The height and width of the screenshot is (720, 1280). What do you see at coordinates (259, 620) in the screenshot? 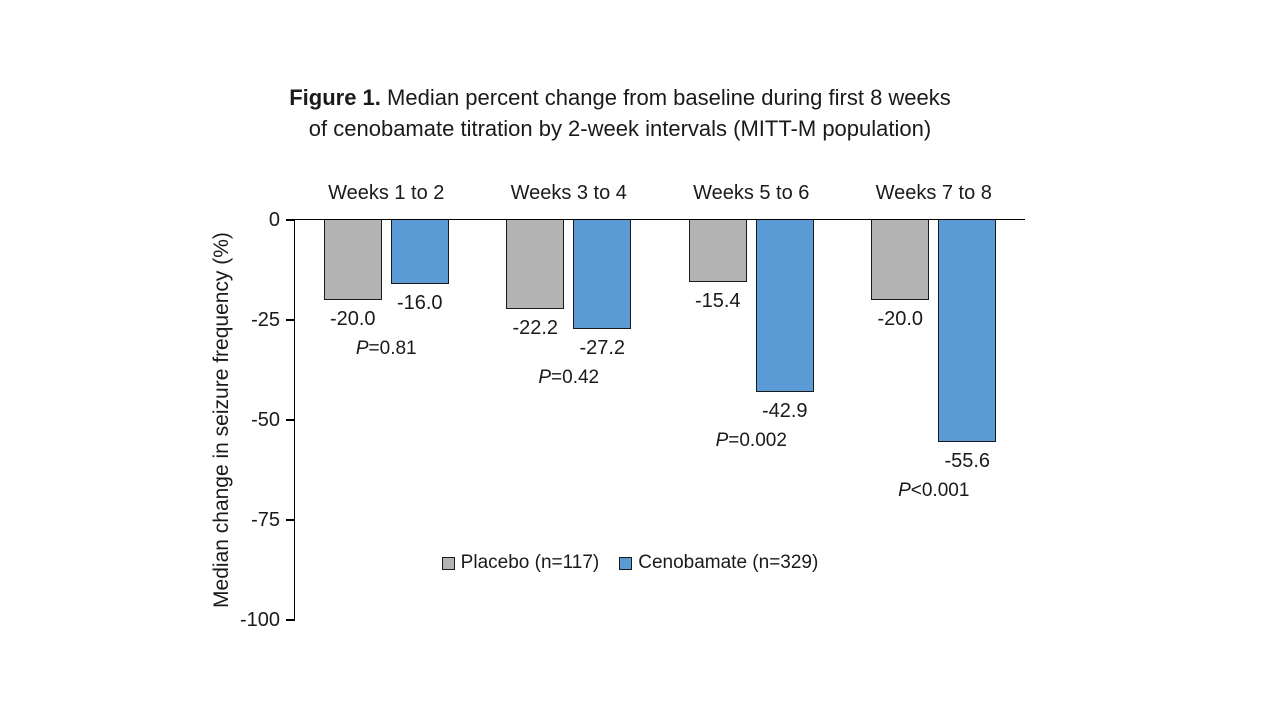
I see `y-tick-label: -100` at bounding box center [259, 620].